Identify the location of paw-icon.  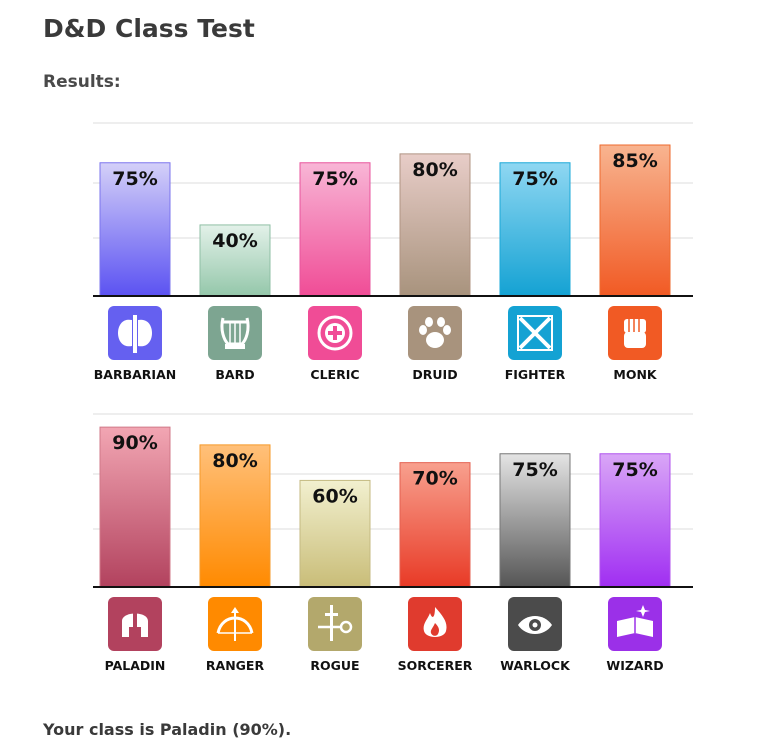
(435, 333).